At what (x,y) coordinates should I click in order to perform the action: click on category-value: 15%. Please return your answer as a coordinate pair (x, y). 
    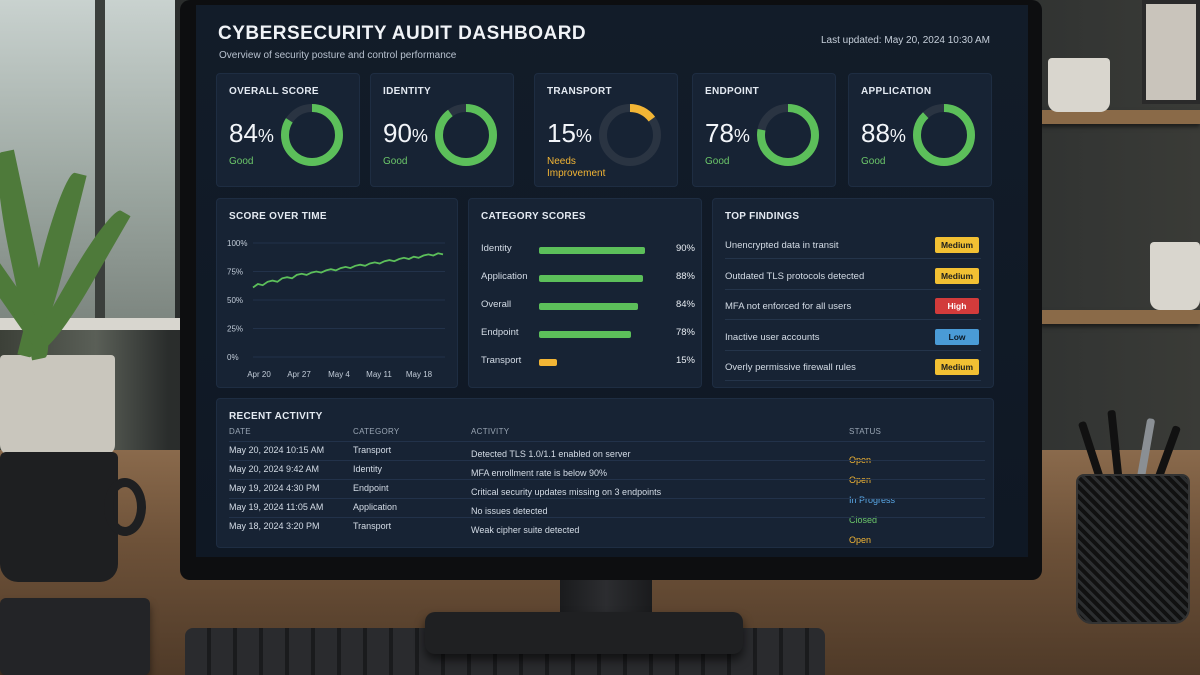
    Looking at the image, I should click on (685, 360).